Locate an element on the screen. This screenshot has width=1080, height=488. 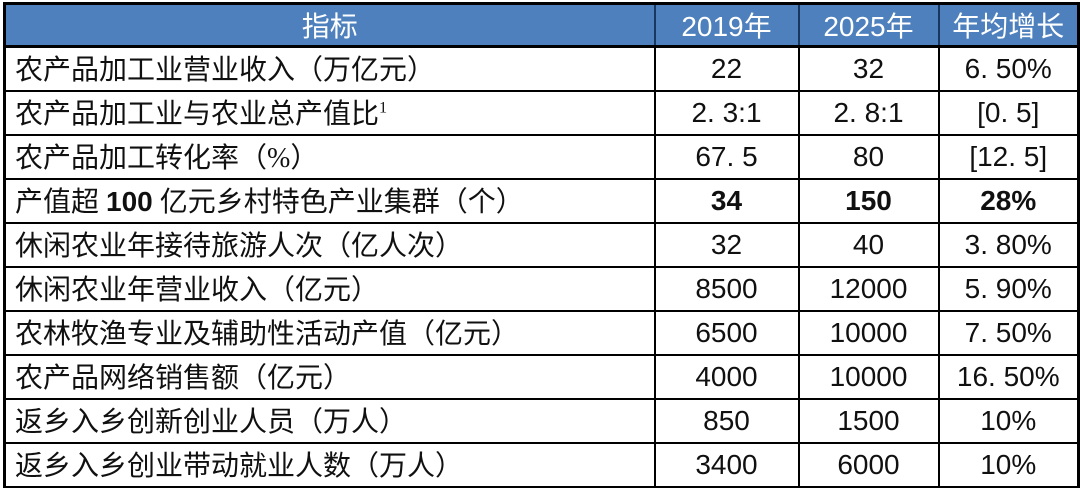
table-row: 休闲农业年接待旅游人次（亿人次） 32 40 3. 80% is located at coordinates (541, 245).